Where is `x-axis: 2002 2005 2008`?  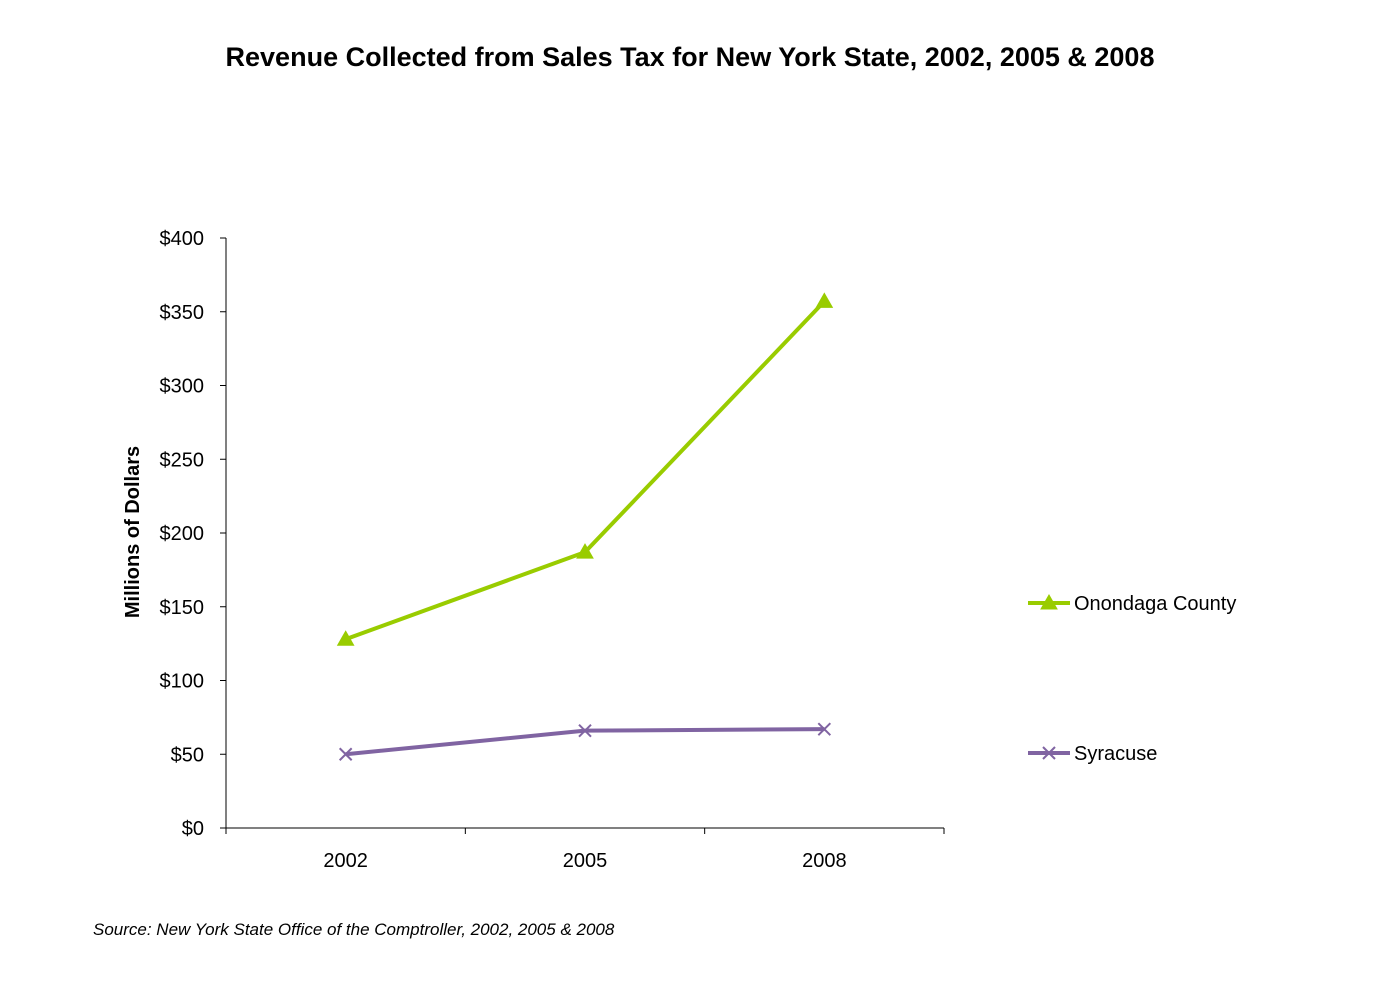
x-axis: 2002 2005 2008 is located at coordinates (585, 849).